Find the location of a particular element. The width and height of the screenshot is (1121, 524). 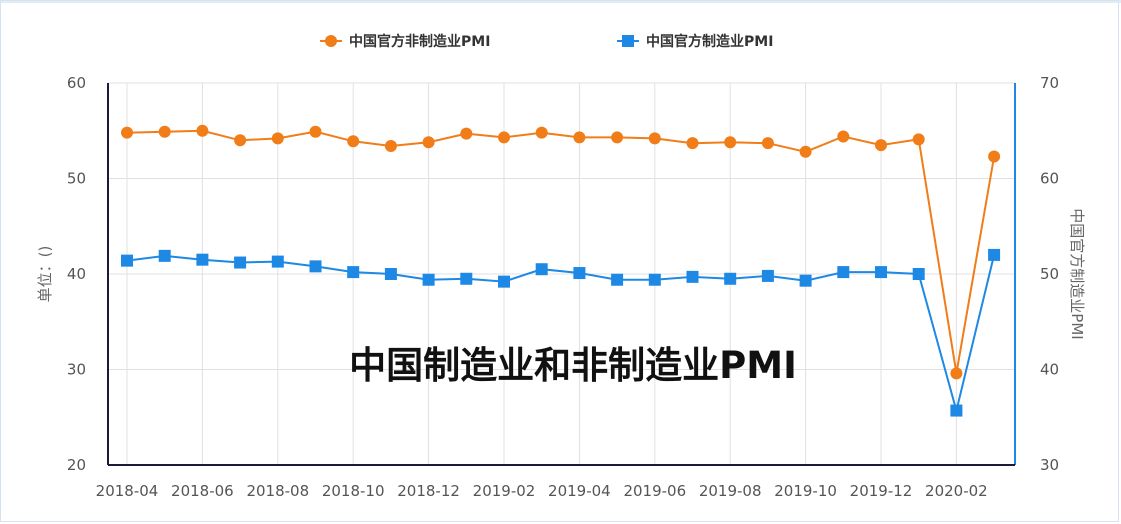

x-tick-label: 2019-10 is located at coordinates (805, 491).